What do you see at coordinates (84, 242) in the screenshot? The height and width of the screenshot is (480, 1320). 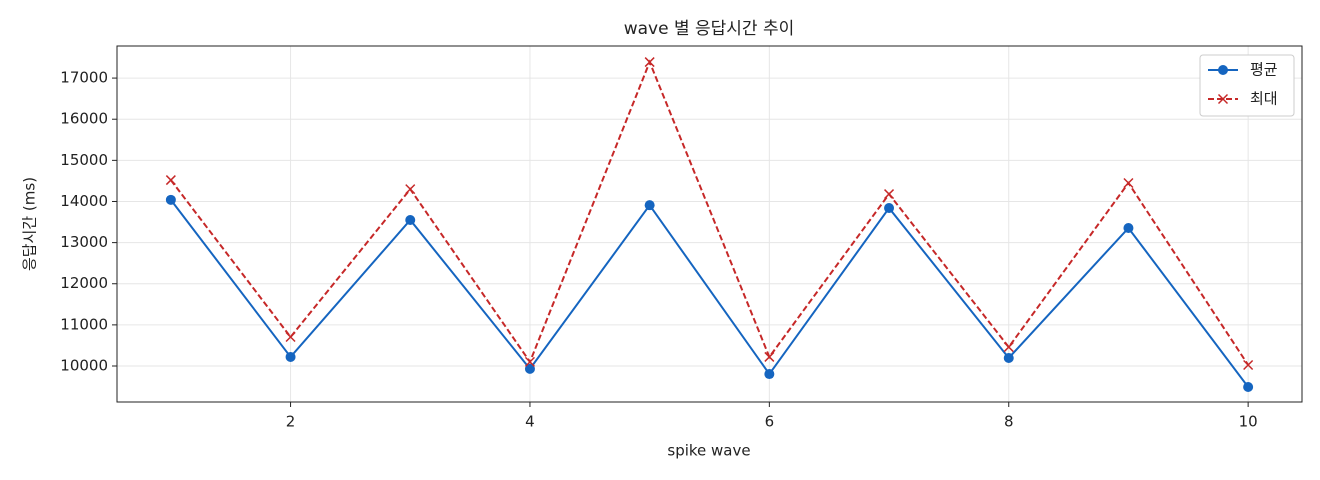 I see `y-tick-label: 13000` at bounding box center [84, 242].